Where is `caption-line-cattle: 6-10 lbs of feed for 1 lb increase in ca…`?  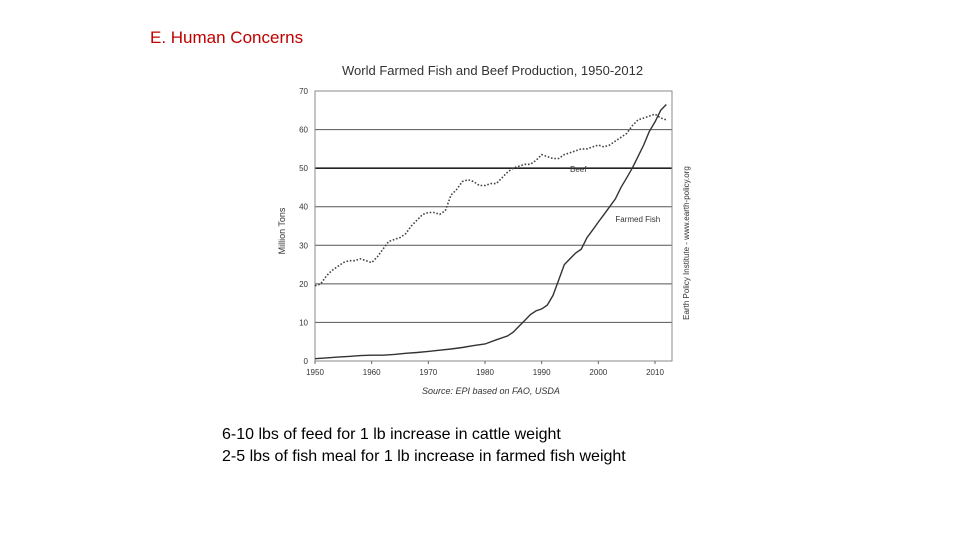 caption-line-cattle: 6-10 lbs of feed for 1 lb increase in ca… is located at coordinates (391, 434).